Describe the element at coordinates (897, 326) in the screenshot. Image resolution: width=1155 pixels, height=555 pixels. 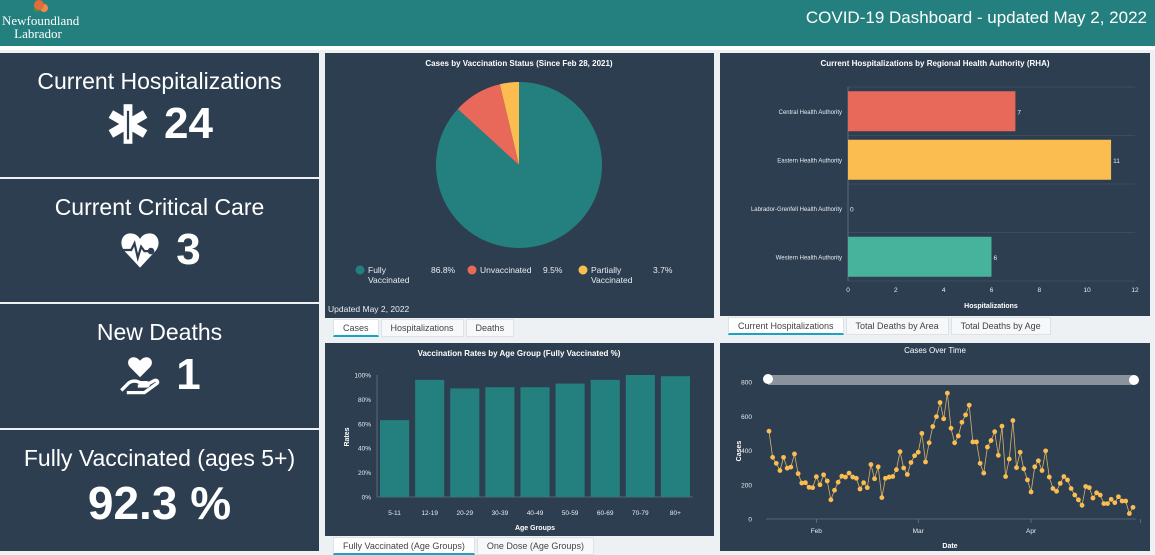
I see `tab-total-deaths-by-area: Total Deaths by Area` at that location.